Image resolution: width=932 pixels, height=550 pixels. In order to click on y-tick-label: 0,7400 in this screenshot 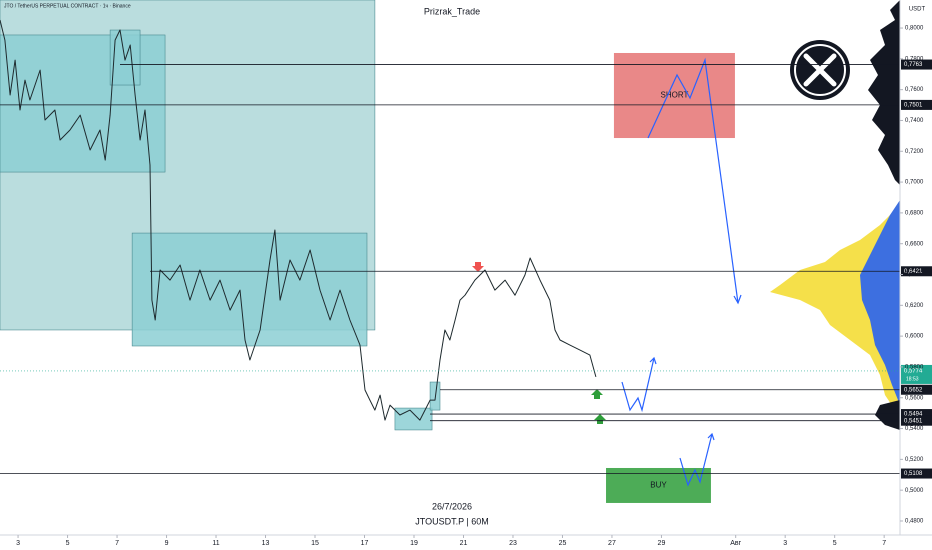, I will do `click(914, 121)`.